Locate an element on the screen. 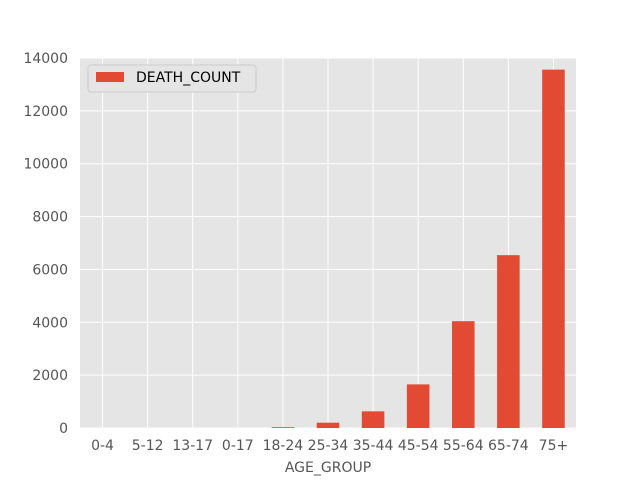 This screenshot has width=640, height=480. x-axis-label: AGE_GROUP is located at coordinates (328, 468).